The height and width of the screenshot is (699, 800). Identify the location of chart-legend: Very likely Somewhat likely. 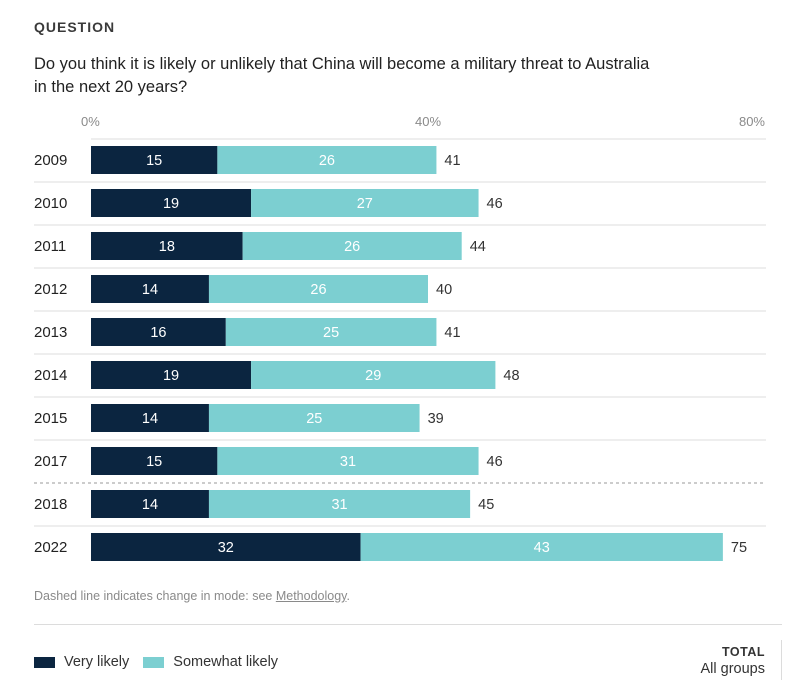
(163, 662).